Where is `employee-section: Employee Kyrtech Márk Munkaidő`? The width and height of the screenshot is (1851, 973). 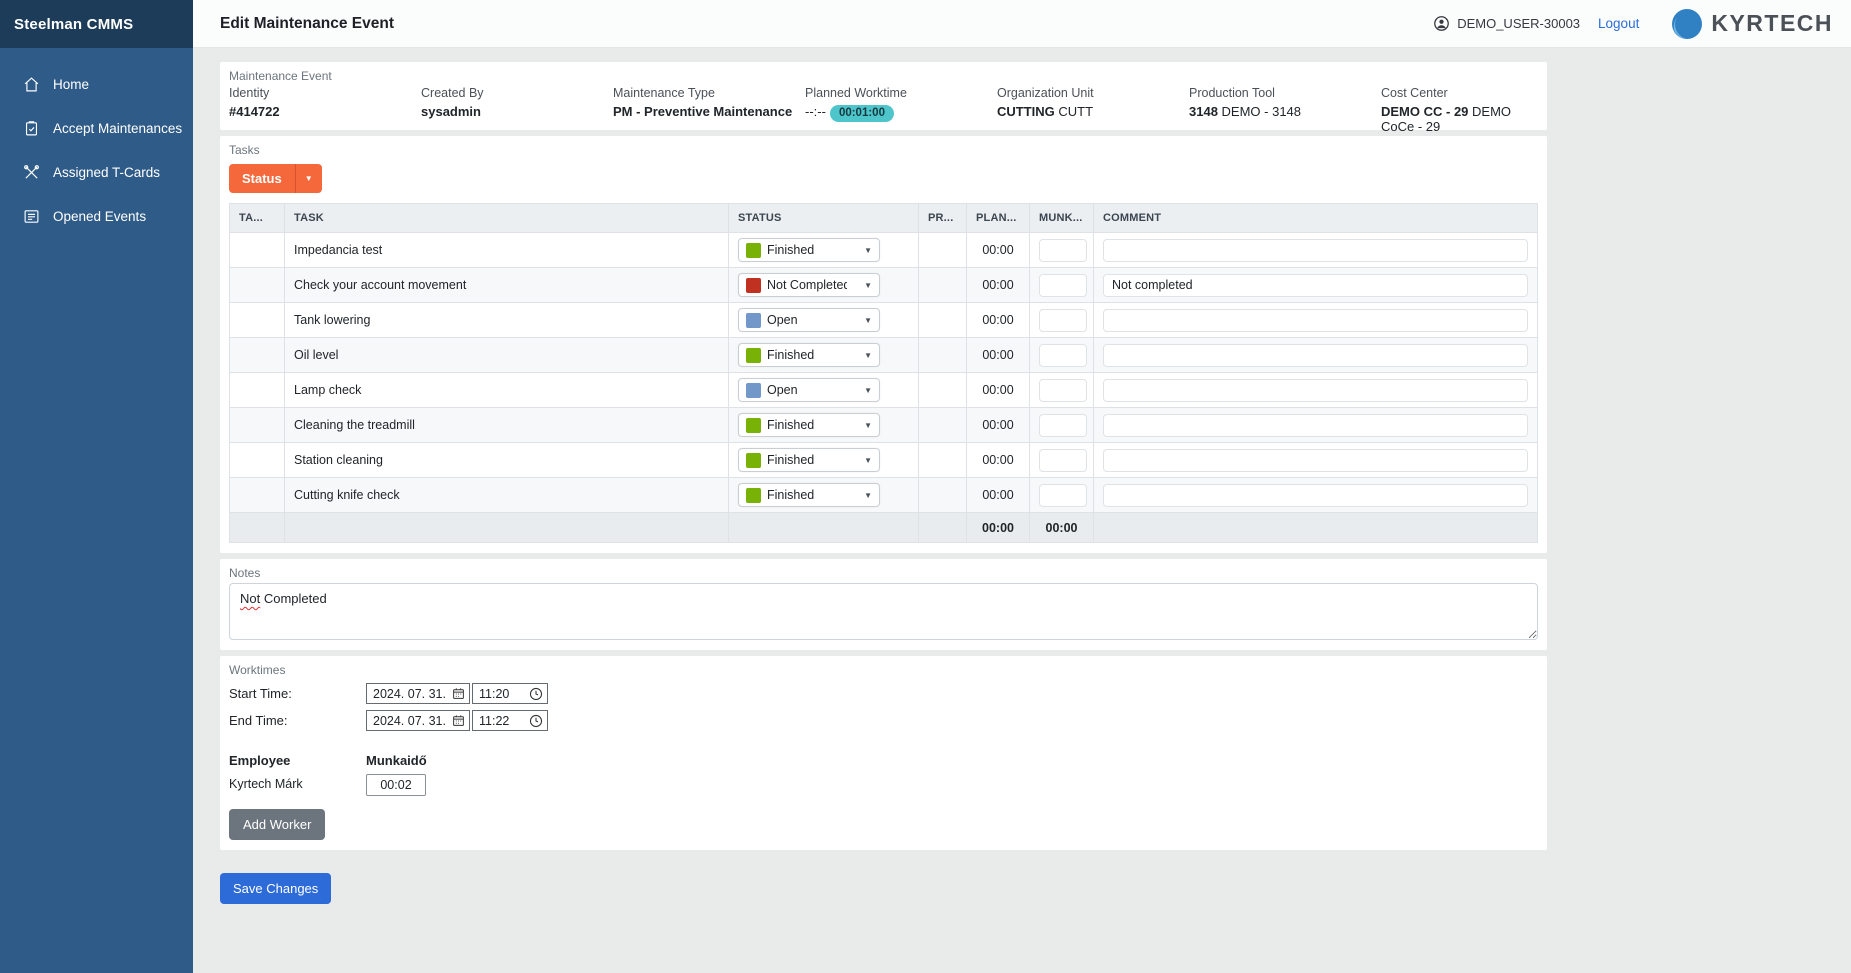
employee-section: Employee Kyrtech Márk Munkaidő is located at coordinates (883, 774).